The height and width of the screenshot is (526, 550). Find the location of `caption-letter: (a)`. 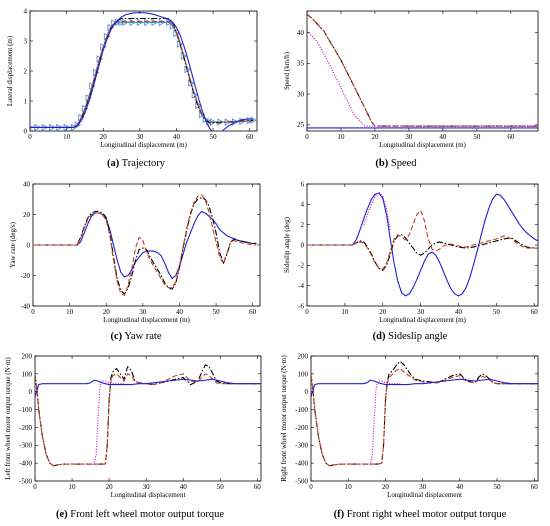

caption-letter: (a) is located at coordinates (113, 163).